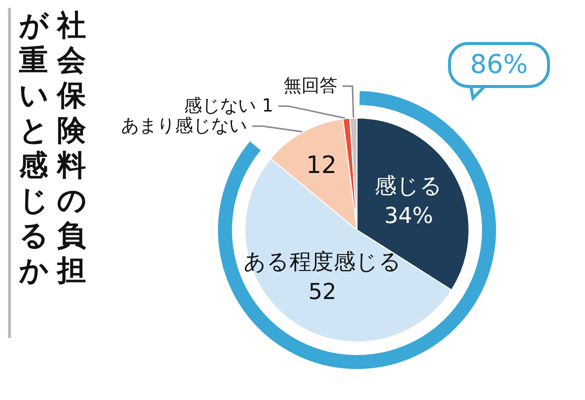  I want to click on slice-label: 無回答, so click(310, 86).